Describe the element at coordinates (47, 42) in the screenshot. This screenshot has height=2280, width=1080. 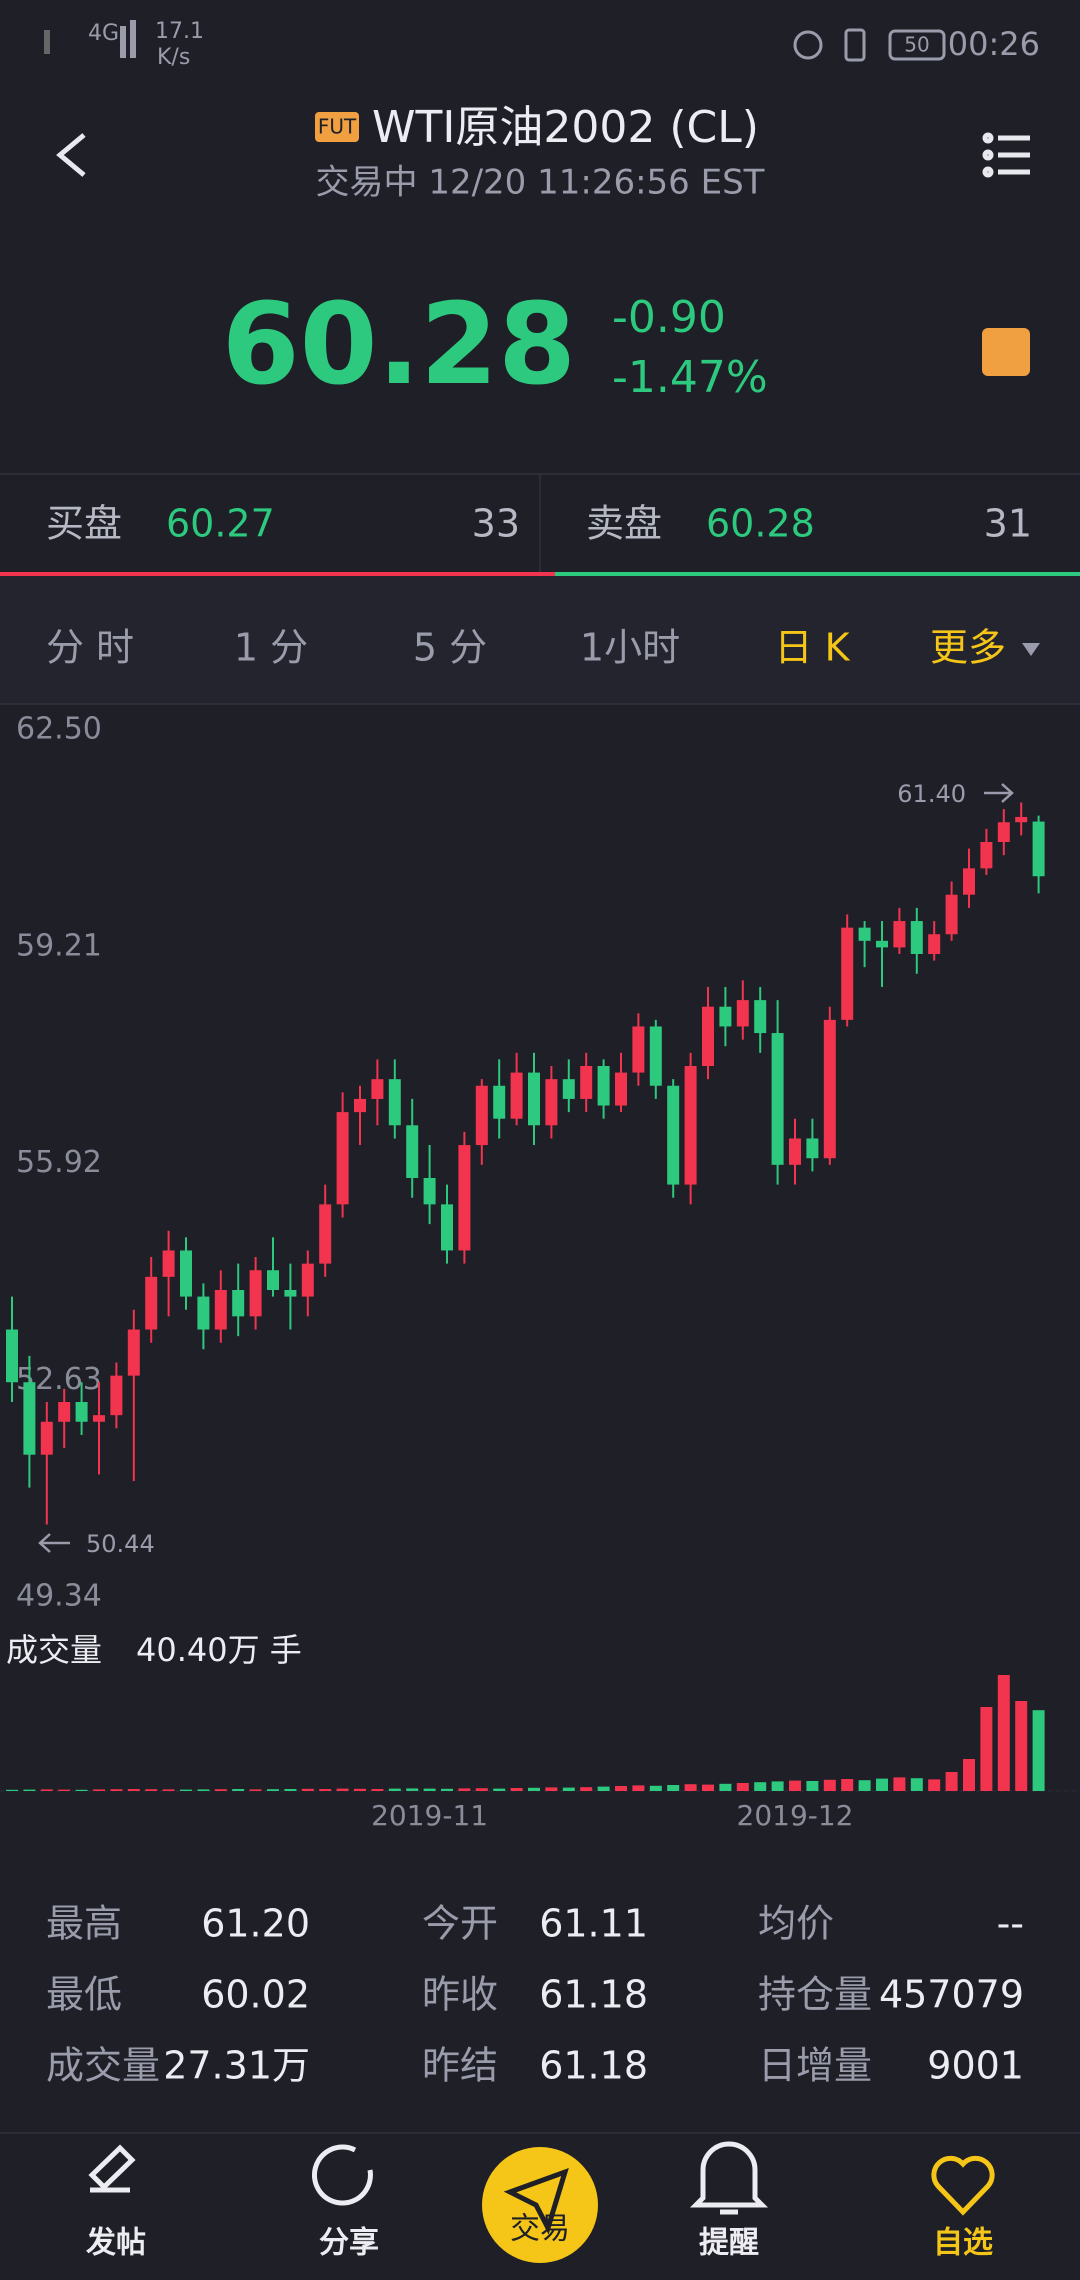
I see `signal` at that location.